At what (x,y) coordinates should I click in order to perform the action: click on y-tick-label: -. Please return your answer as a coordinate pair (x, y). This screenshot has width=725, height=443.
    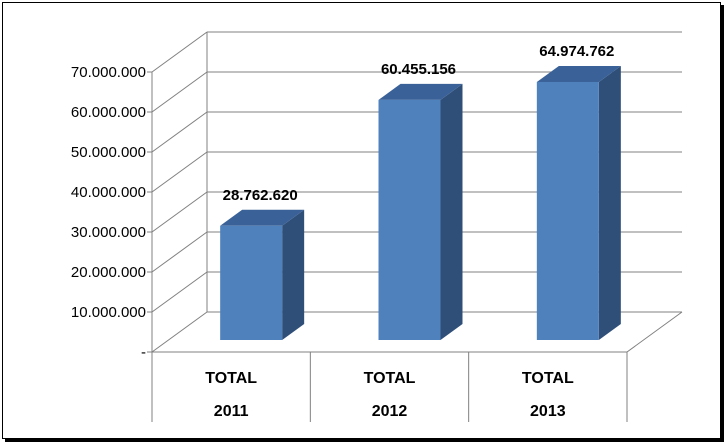
    Looking at the image, I should click on (143, 352).